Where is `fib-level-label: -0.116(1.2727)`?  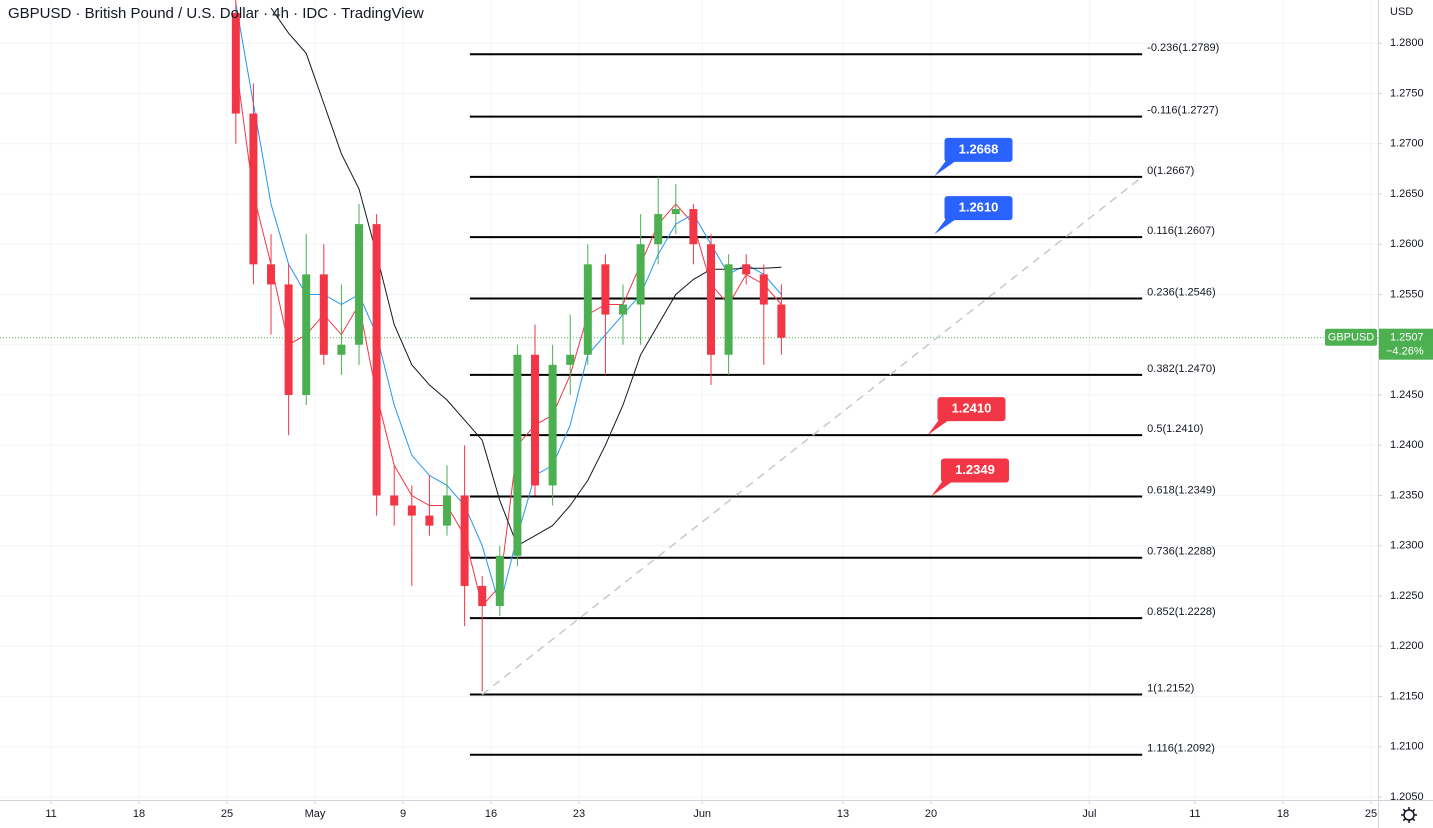
fib-level-label: -0.116(1.2727) is located at coordinates (1182, 110).